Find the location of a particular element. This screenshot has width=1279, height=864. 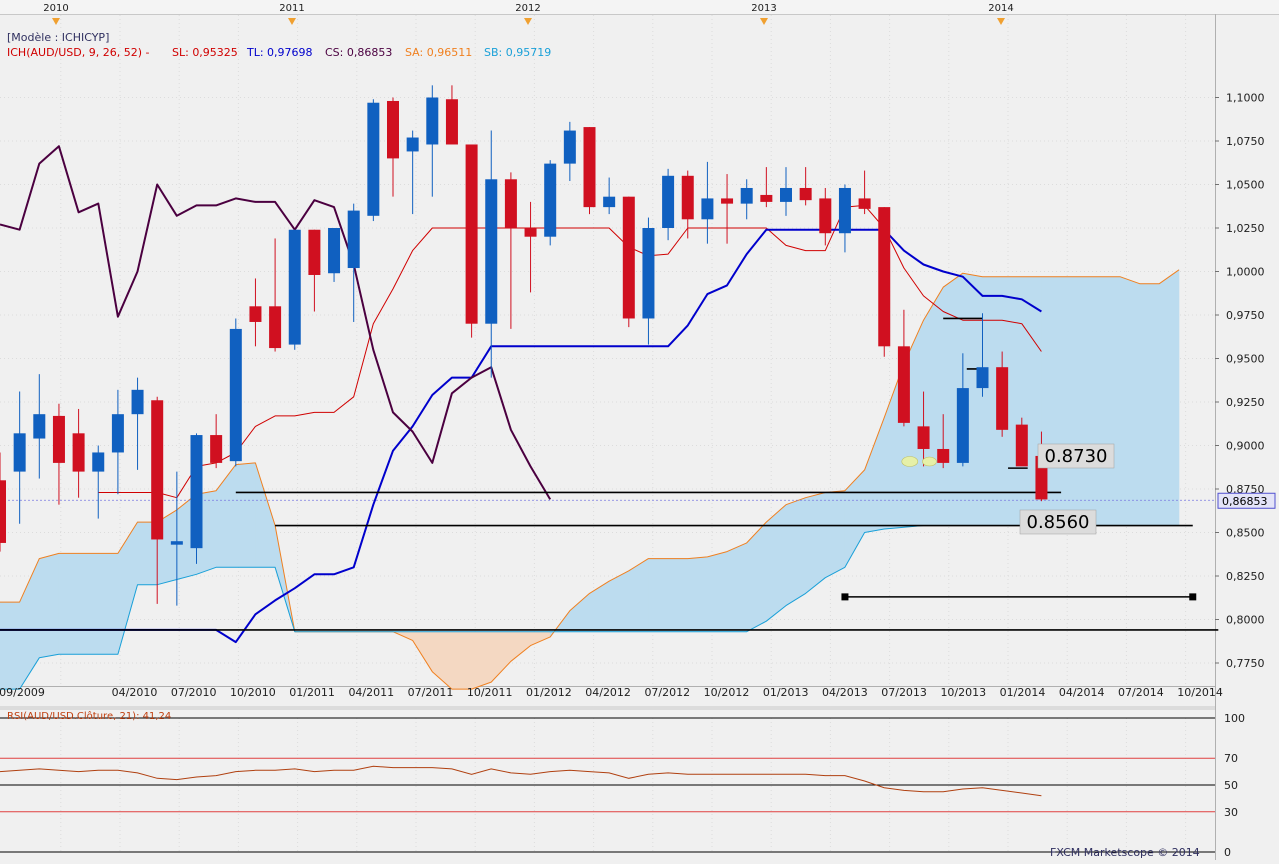

year-label: 2010 is located at coordinates (55, 8).